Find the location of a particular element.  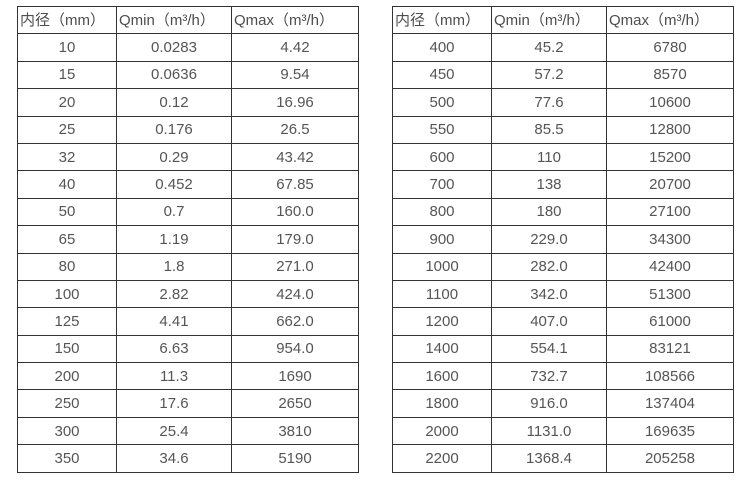

table-cell: 150 is located at coordinates (67, 349).